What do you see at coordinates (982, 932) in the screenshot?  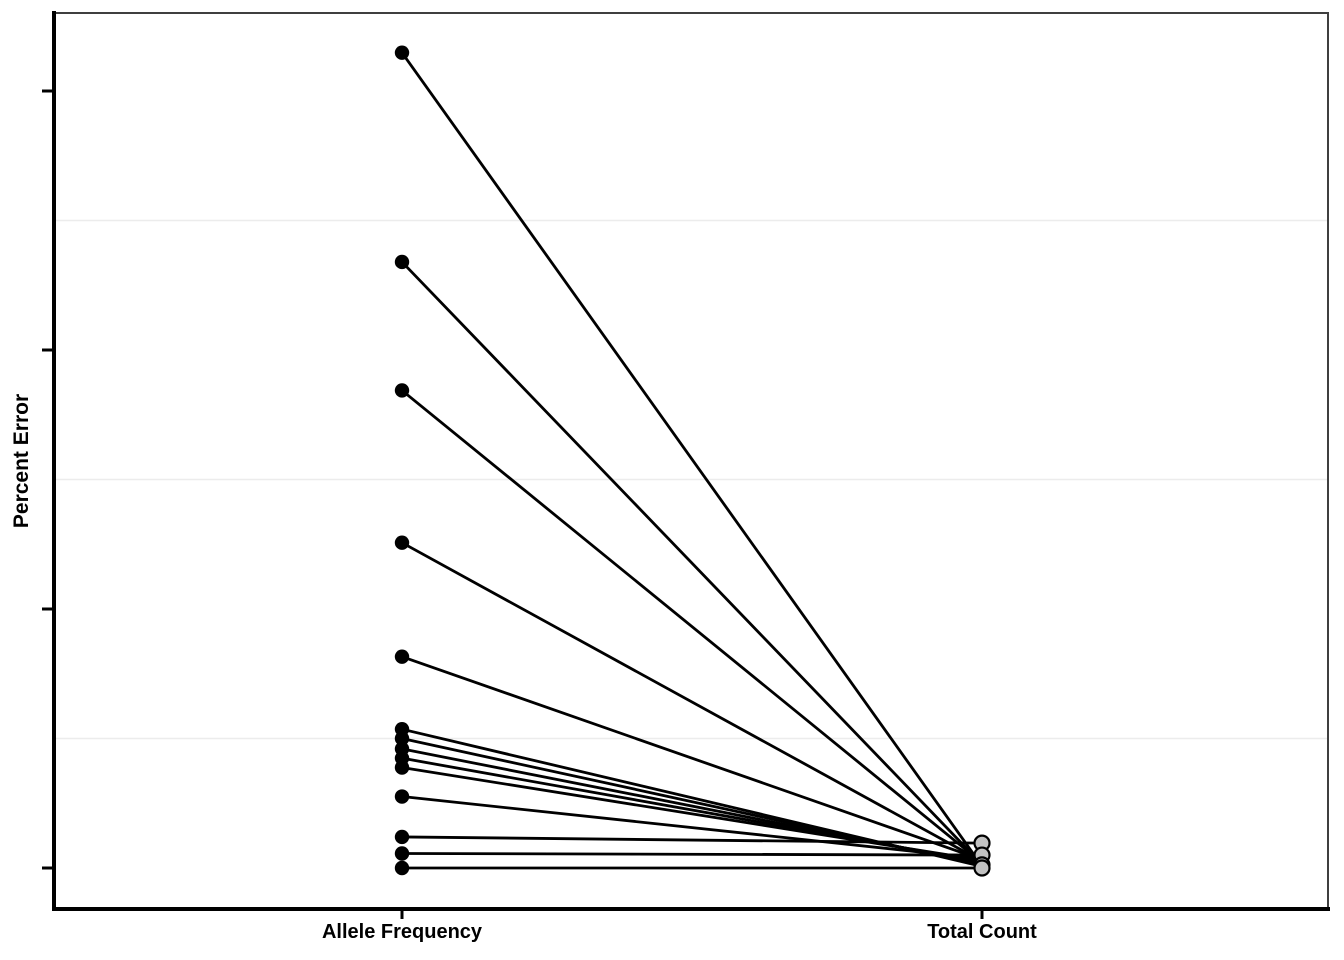 I see `x-category-label-total-count: Total Count` at bounding box center [982, 932].